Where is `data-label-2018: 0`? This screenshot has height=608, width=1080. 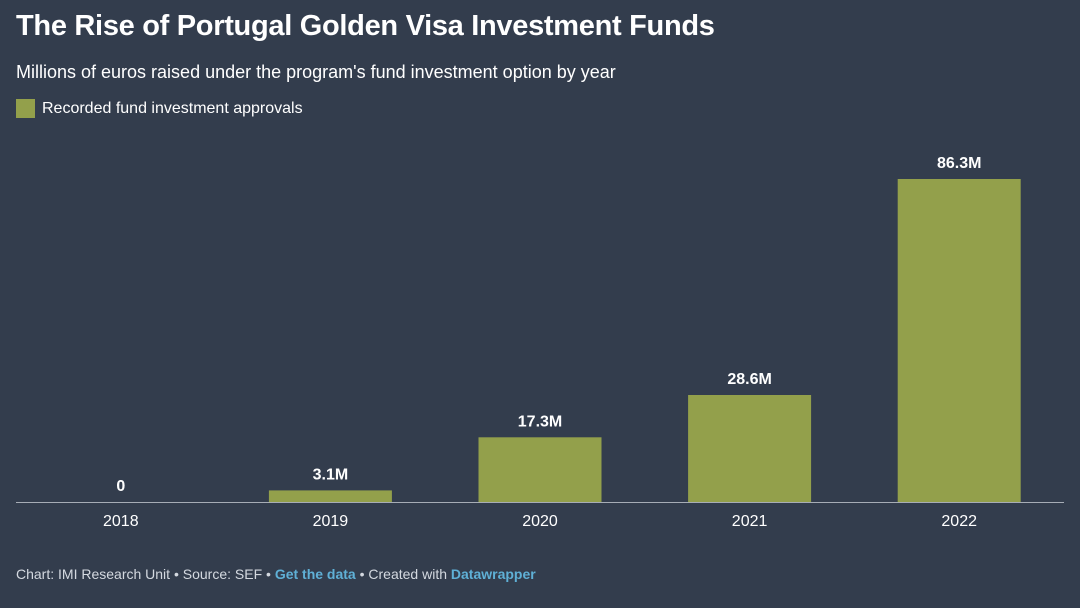
data-label-2018: 0 is located at coordinates (120, 486).